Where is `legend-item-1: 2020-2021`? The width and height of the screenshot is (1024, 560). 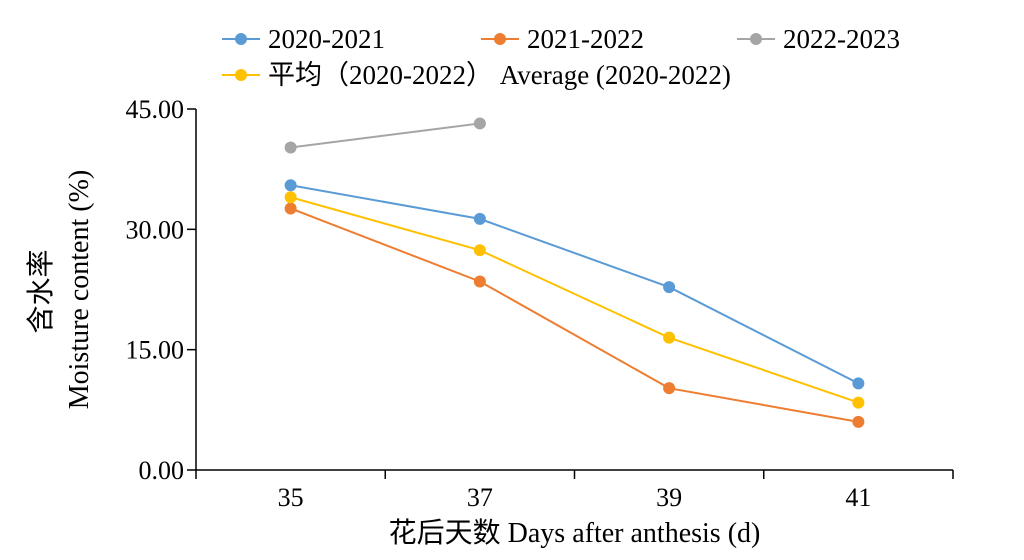
legend-item-1: 2020-2021 is located at coordinates (303, 39).